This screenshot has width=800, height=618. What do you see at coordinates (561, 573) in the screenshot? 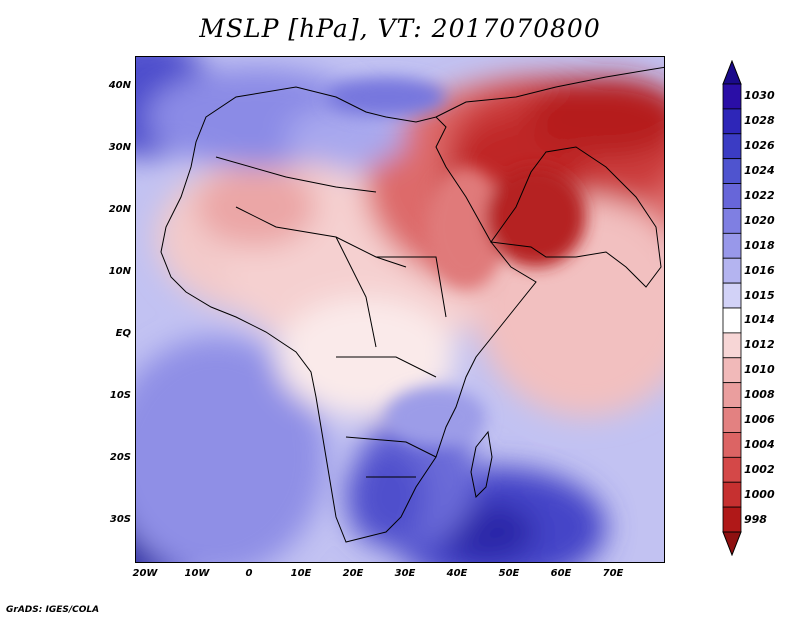
I see `x-tick-label: 60E` at bounding box center [561, 573].